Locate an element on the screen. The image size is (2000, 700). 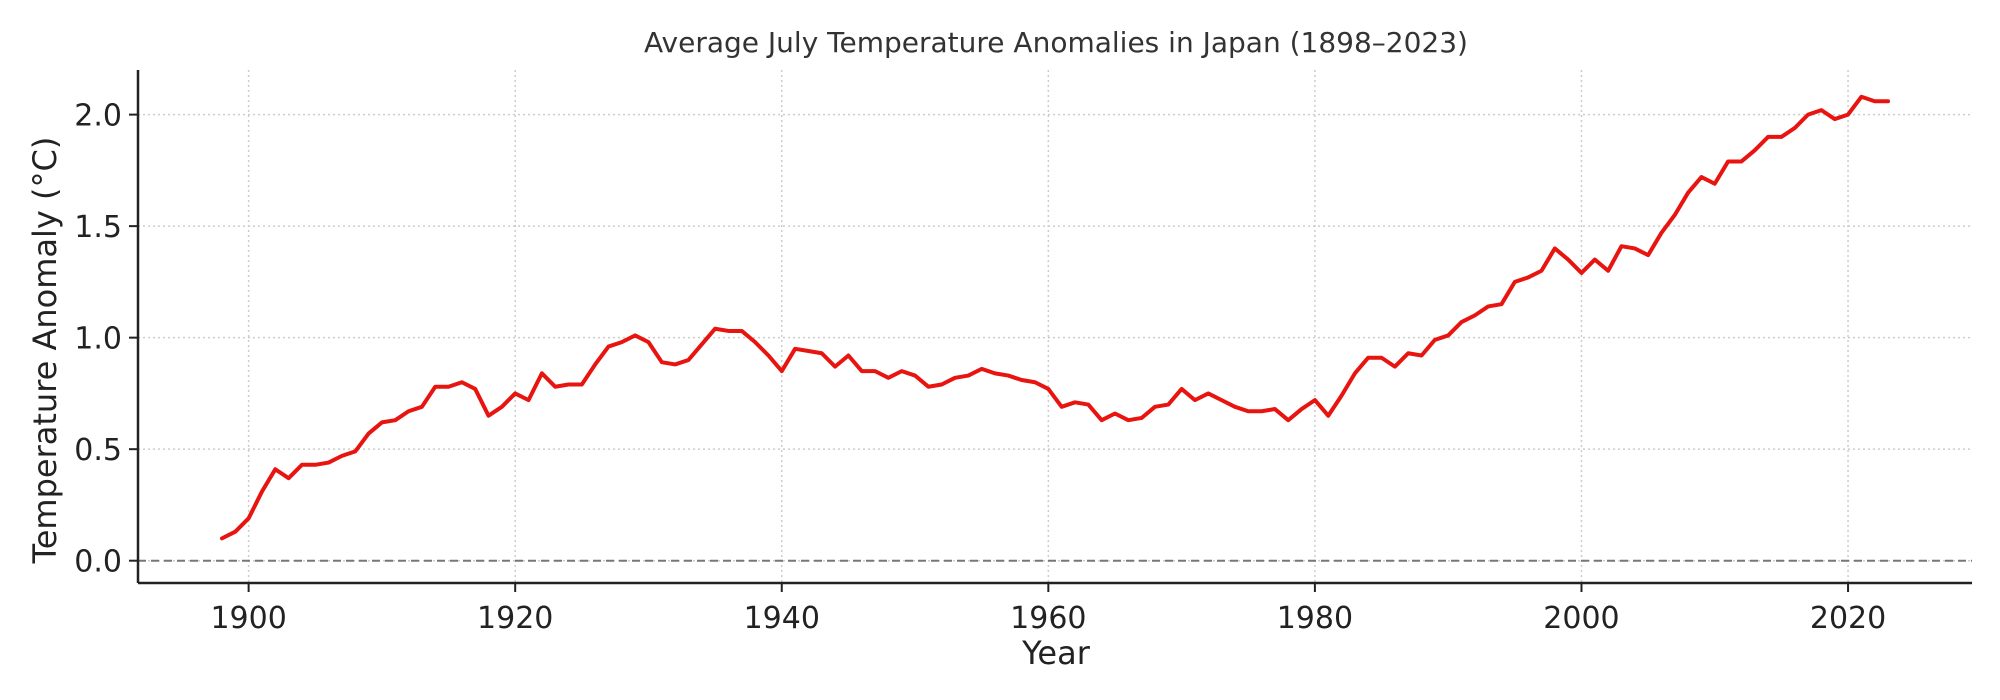
y-axis-ticks: 0.0 0.5 1.0 1.5 2.0 is located at coordinates (106, 339).